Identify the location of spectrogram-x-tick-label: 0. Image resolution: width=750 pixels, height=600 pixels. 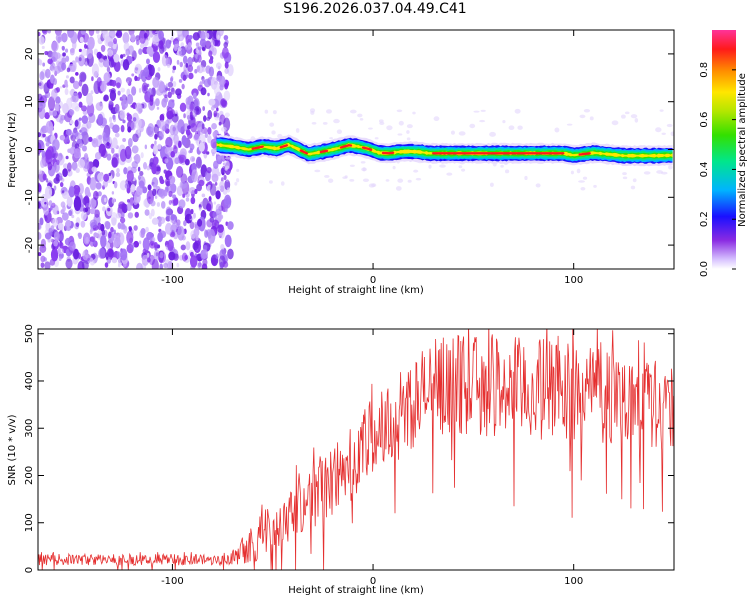
(373, 280).